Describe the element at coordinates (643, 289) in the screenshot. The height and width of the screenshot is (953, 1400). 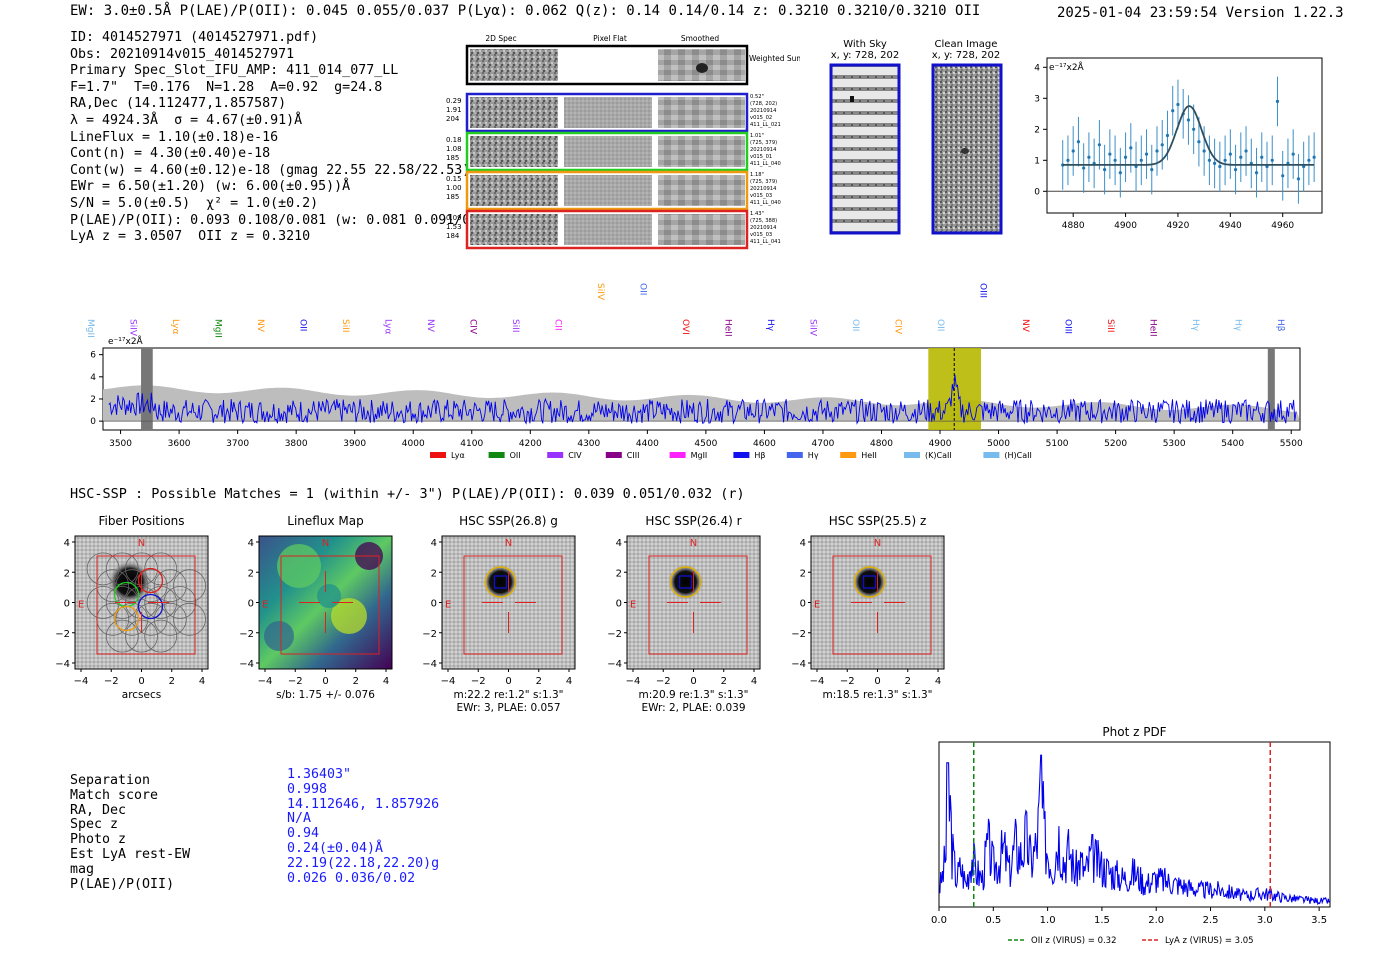
I see `line-id-label: OII` at that location.